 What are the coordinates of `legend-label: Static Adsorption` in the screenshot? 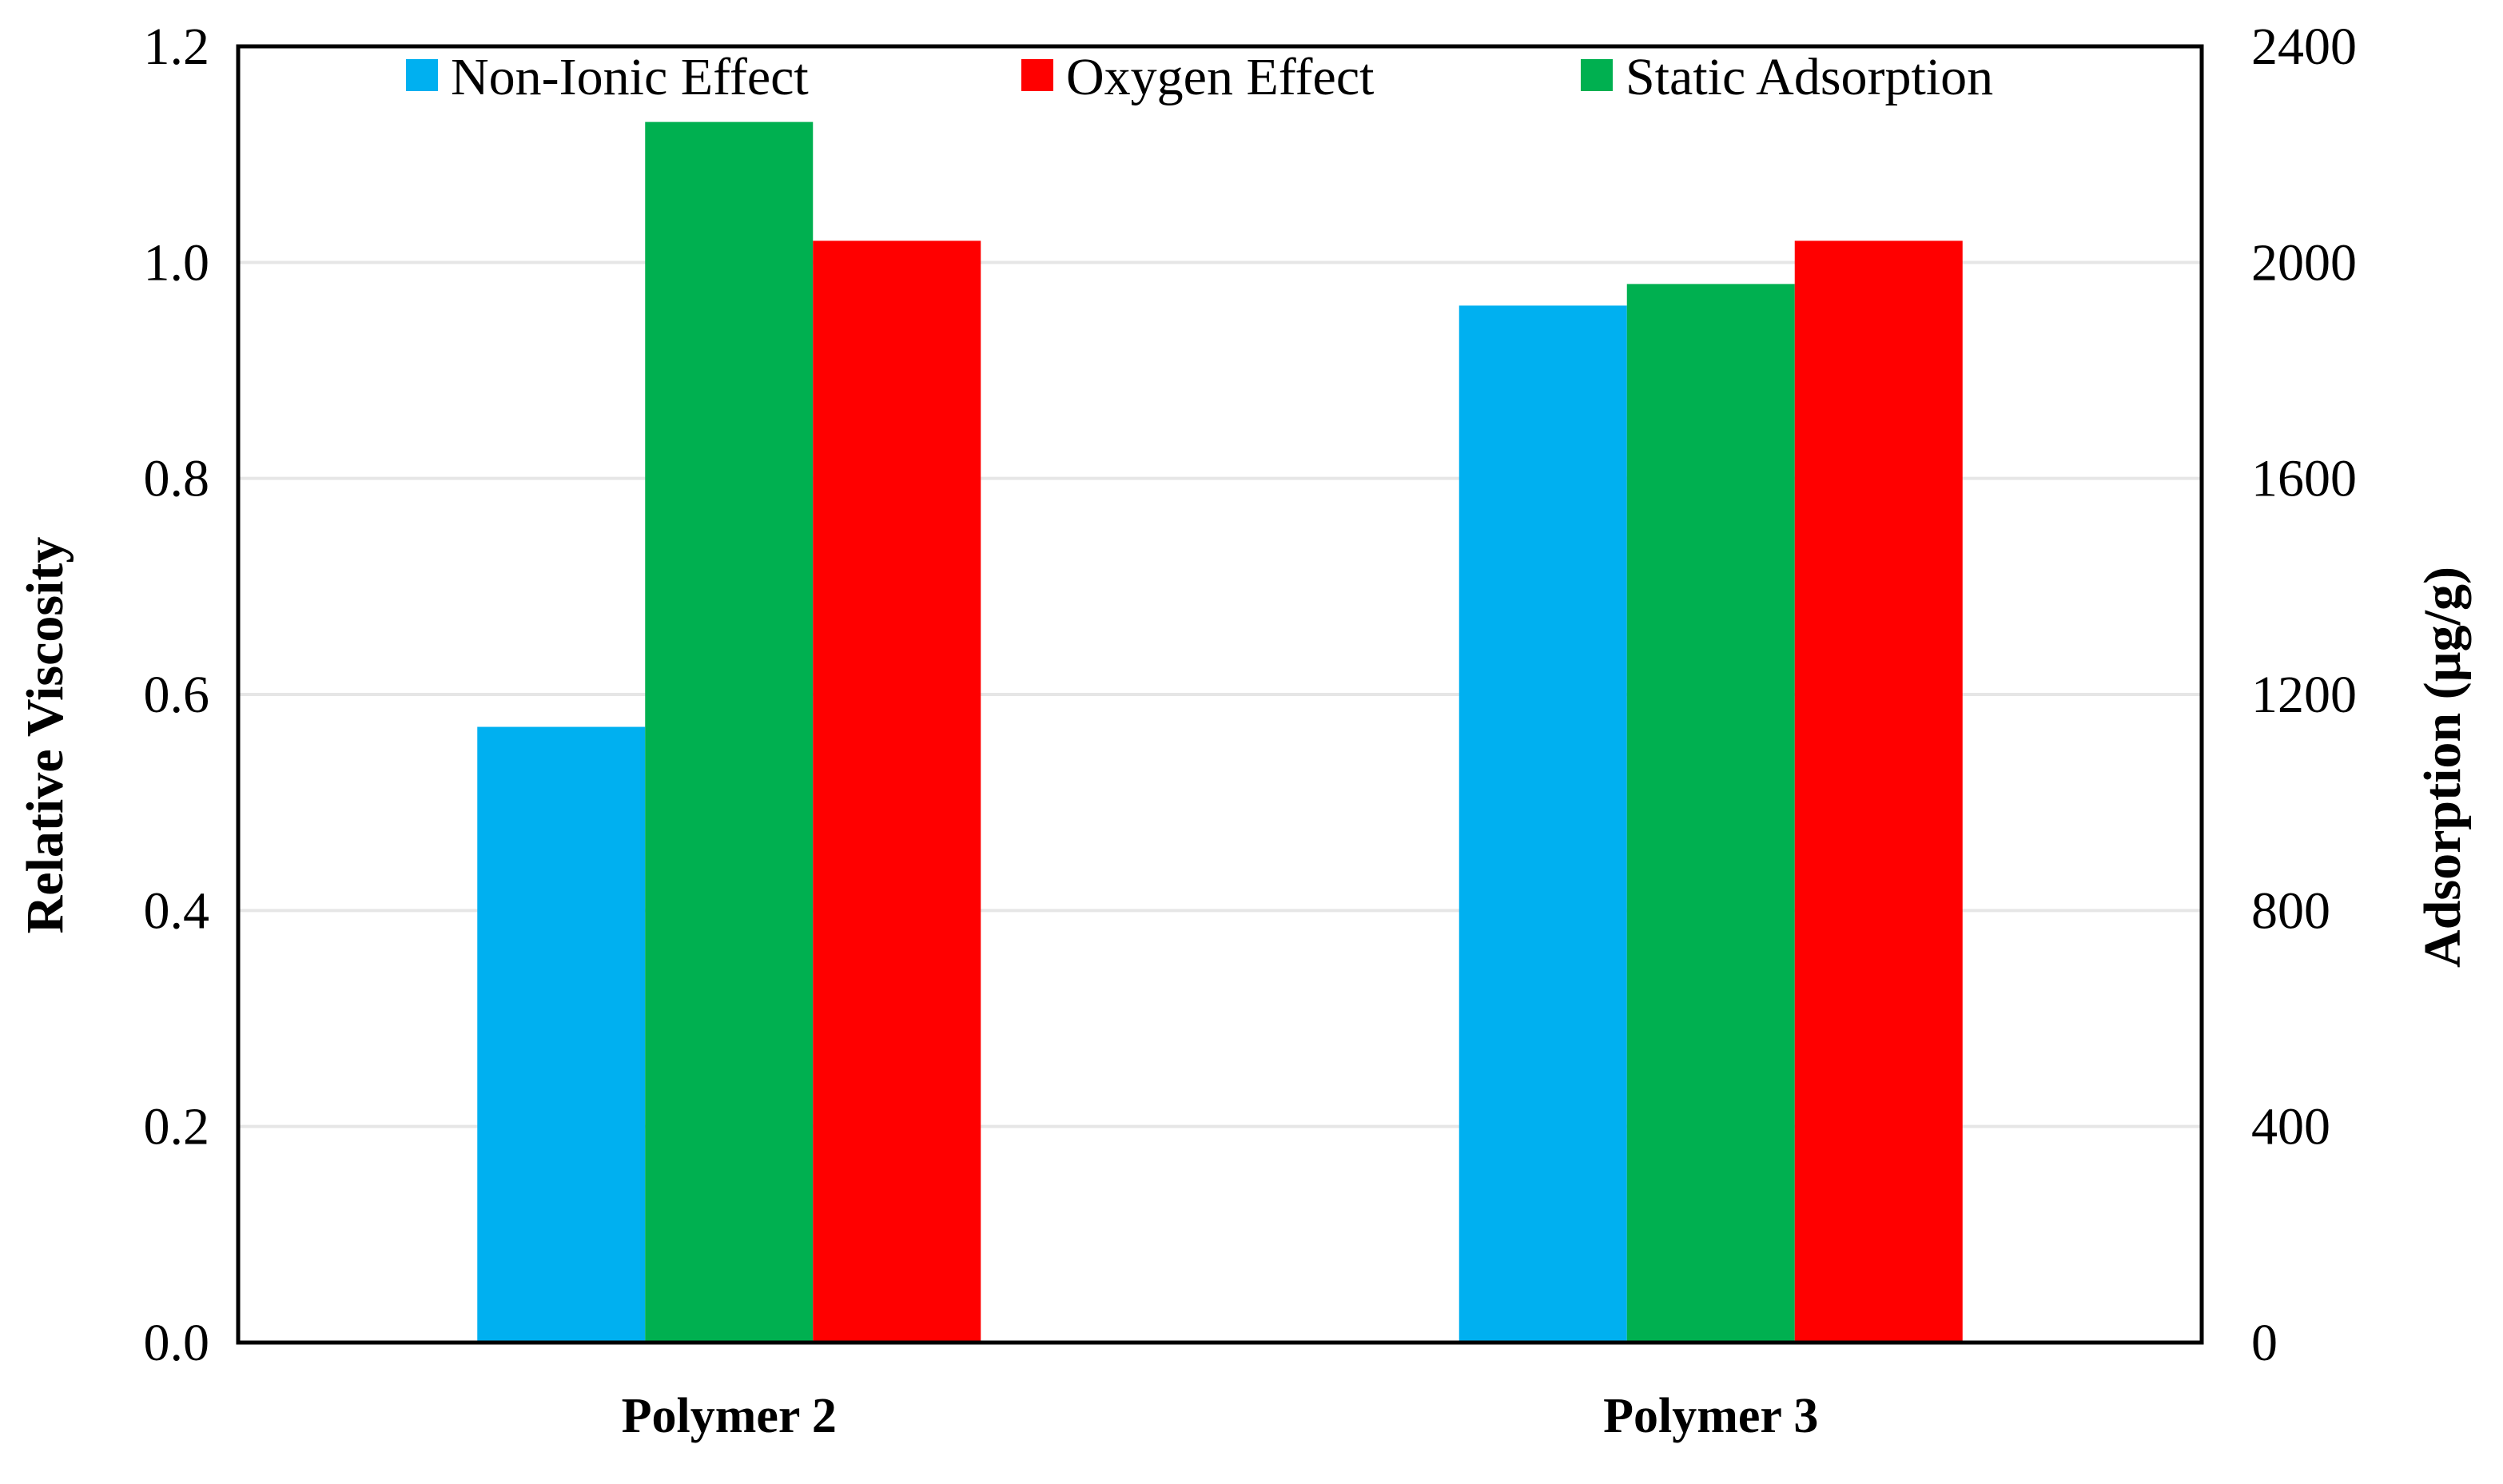 It's located at (1810, 77).